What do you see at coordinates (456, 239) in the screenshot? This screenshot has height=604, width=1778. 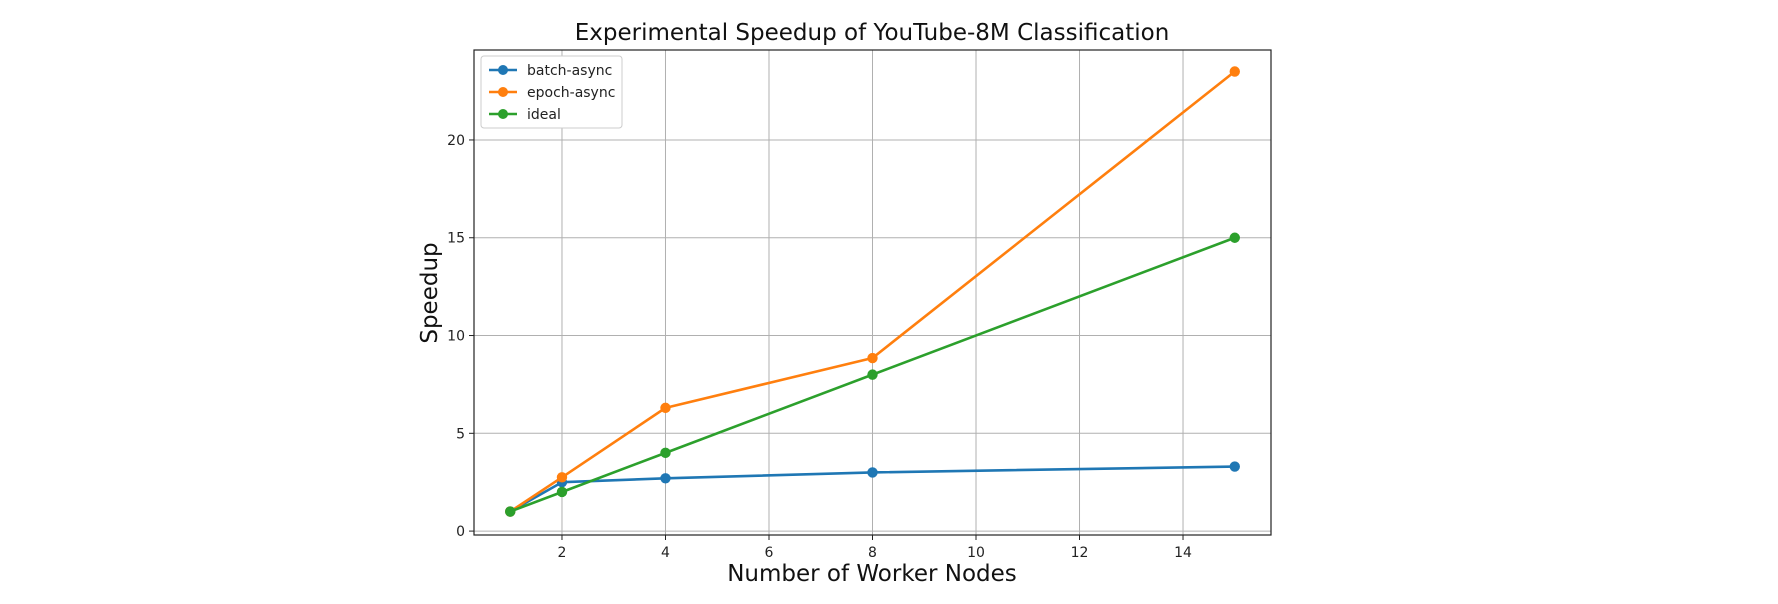 I see `y-tick-label: 15` at bounding box center [456, 239].